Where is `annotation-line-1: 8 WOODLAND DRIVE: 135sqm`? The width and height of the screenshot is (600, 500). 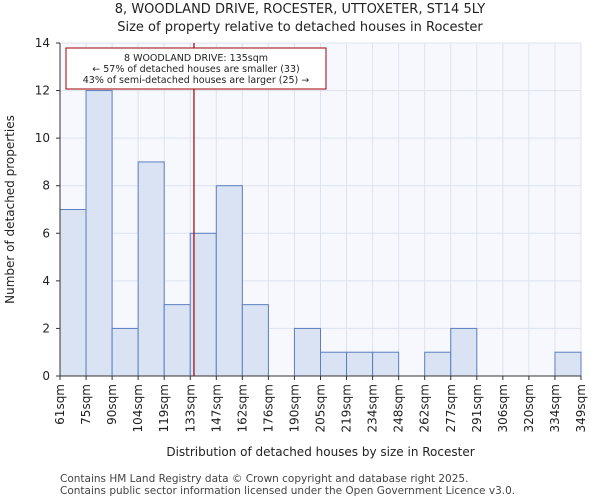
annotation-line-1: 8 WOODLAND DRIVE: 135sqm is located at coordinates (196, 58).